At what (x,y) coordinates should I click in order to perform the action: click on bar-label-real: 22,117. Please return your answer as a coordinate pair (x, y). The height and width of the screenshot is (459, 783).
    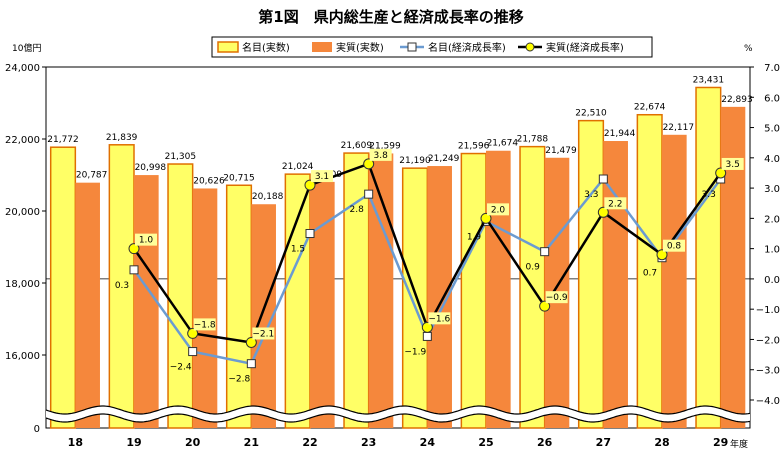
    Looking at the image, I should click on (679, 128).